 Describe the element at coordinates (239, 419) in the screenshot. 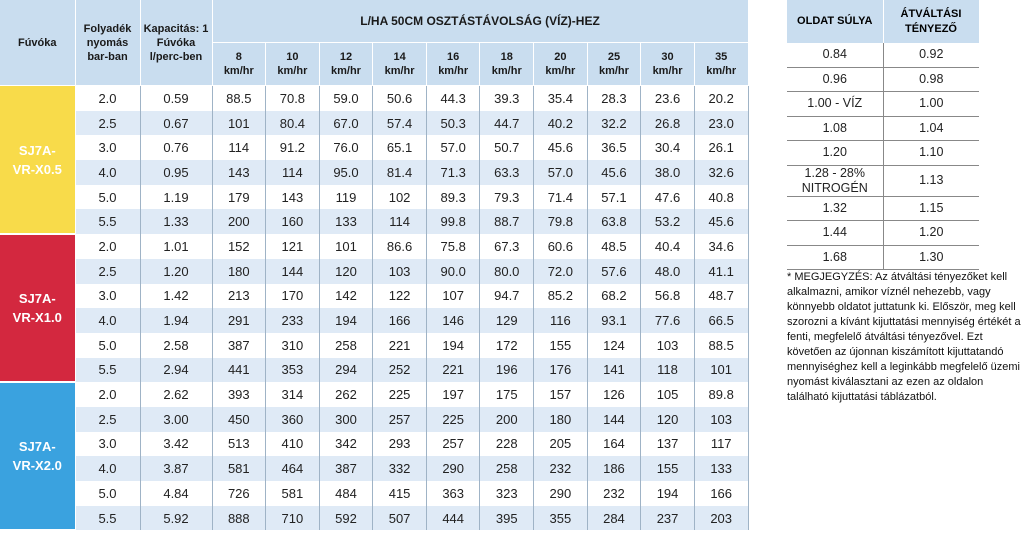

I see `cell: 450` at that location.